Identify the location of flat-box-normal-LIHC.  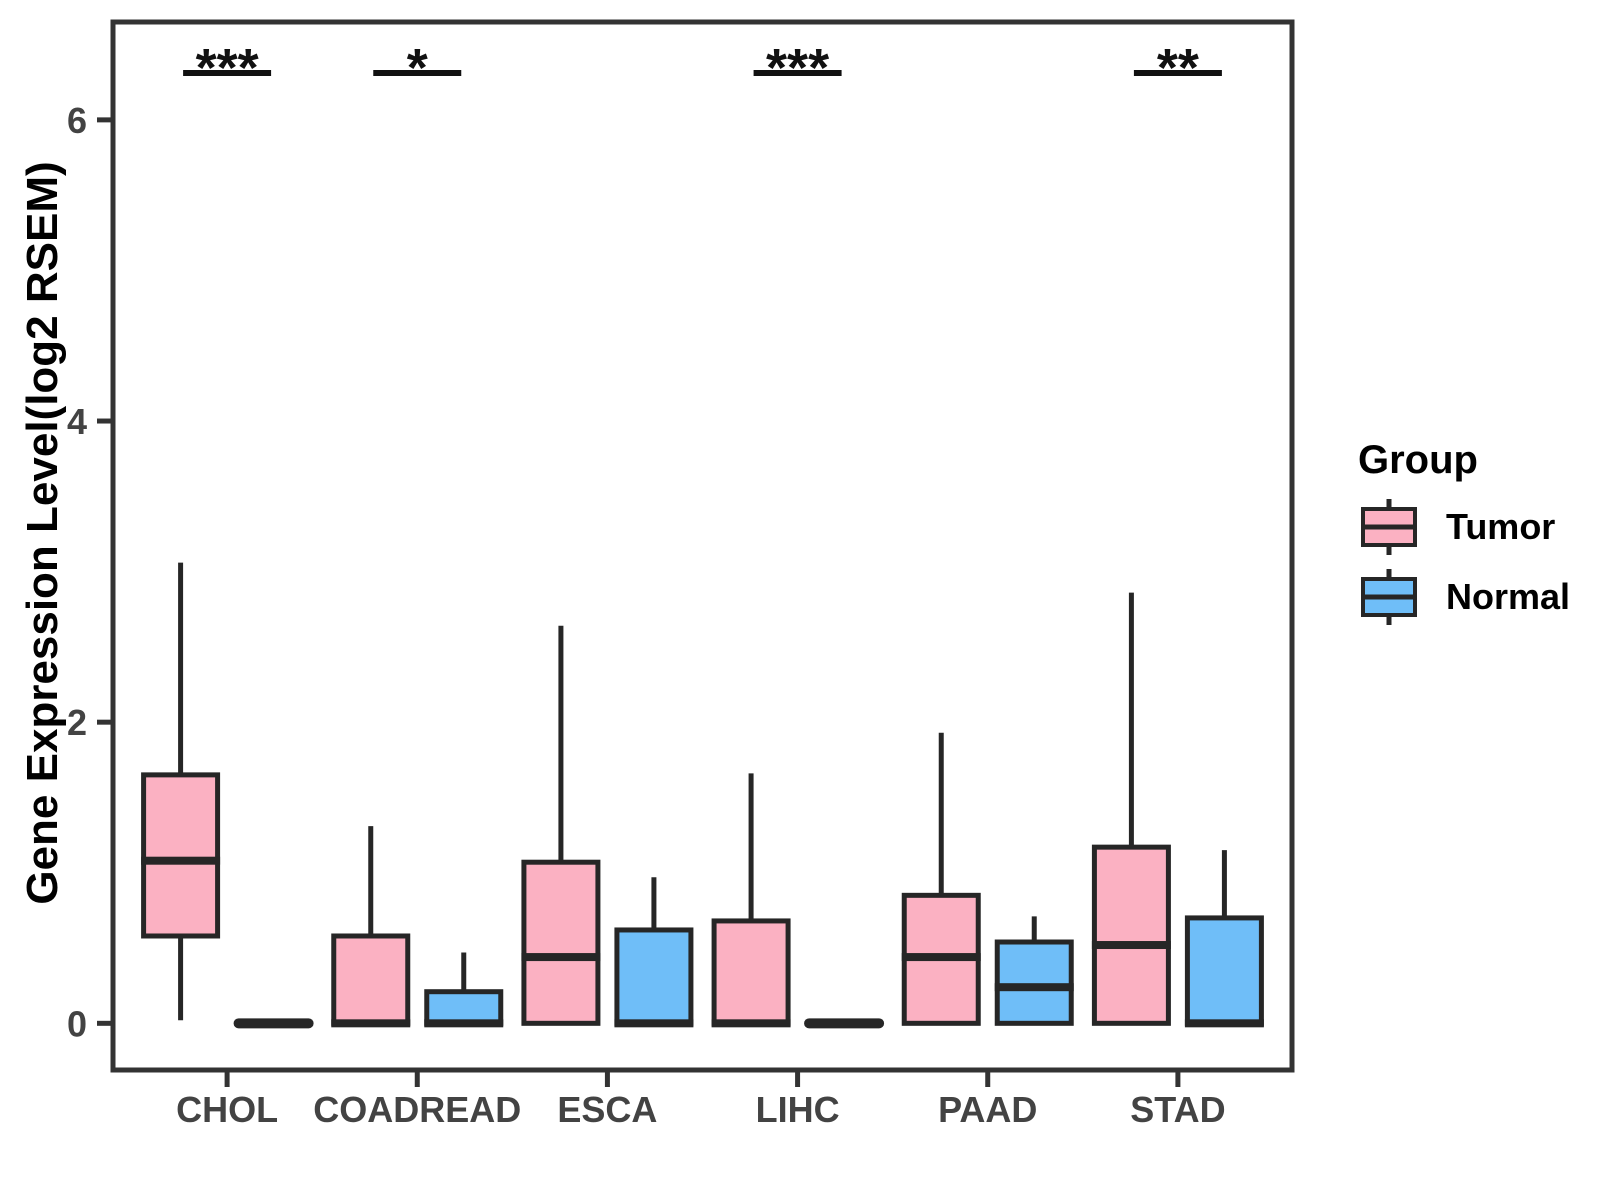
(844, 1023).